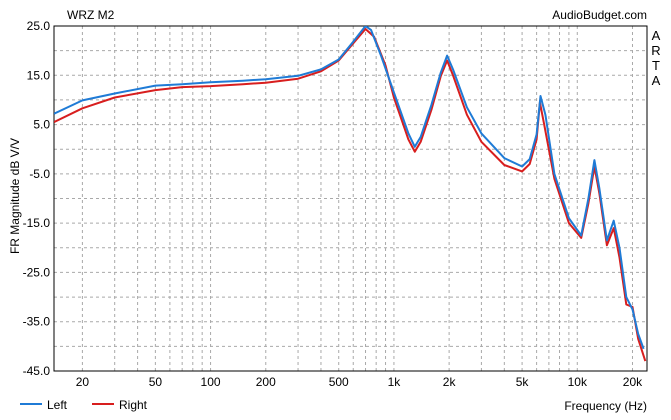 The width and height of the screenshot is (671, 420). I want to click on side-letter: R, so click(655, 50).